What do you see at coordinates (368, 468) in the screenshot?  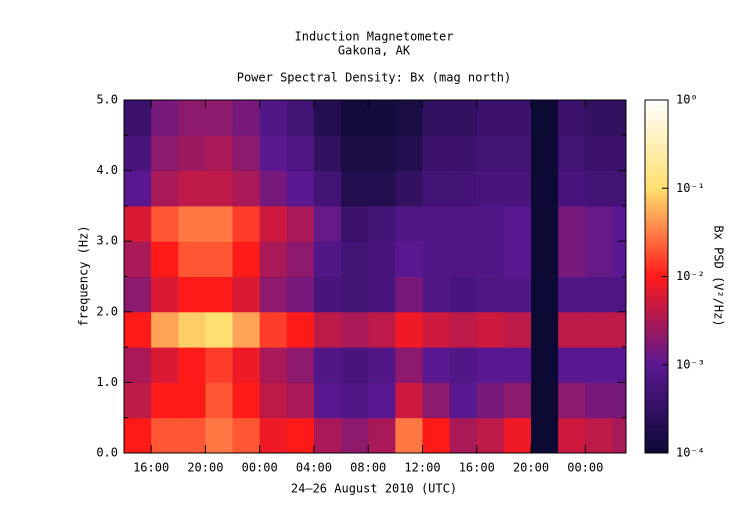 I see `x-tick-label: 08:00` at bounding box center [368, 468].